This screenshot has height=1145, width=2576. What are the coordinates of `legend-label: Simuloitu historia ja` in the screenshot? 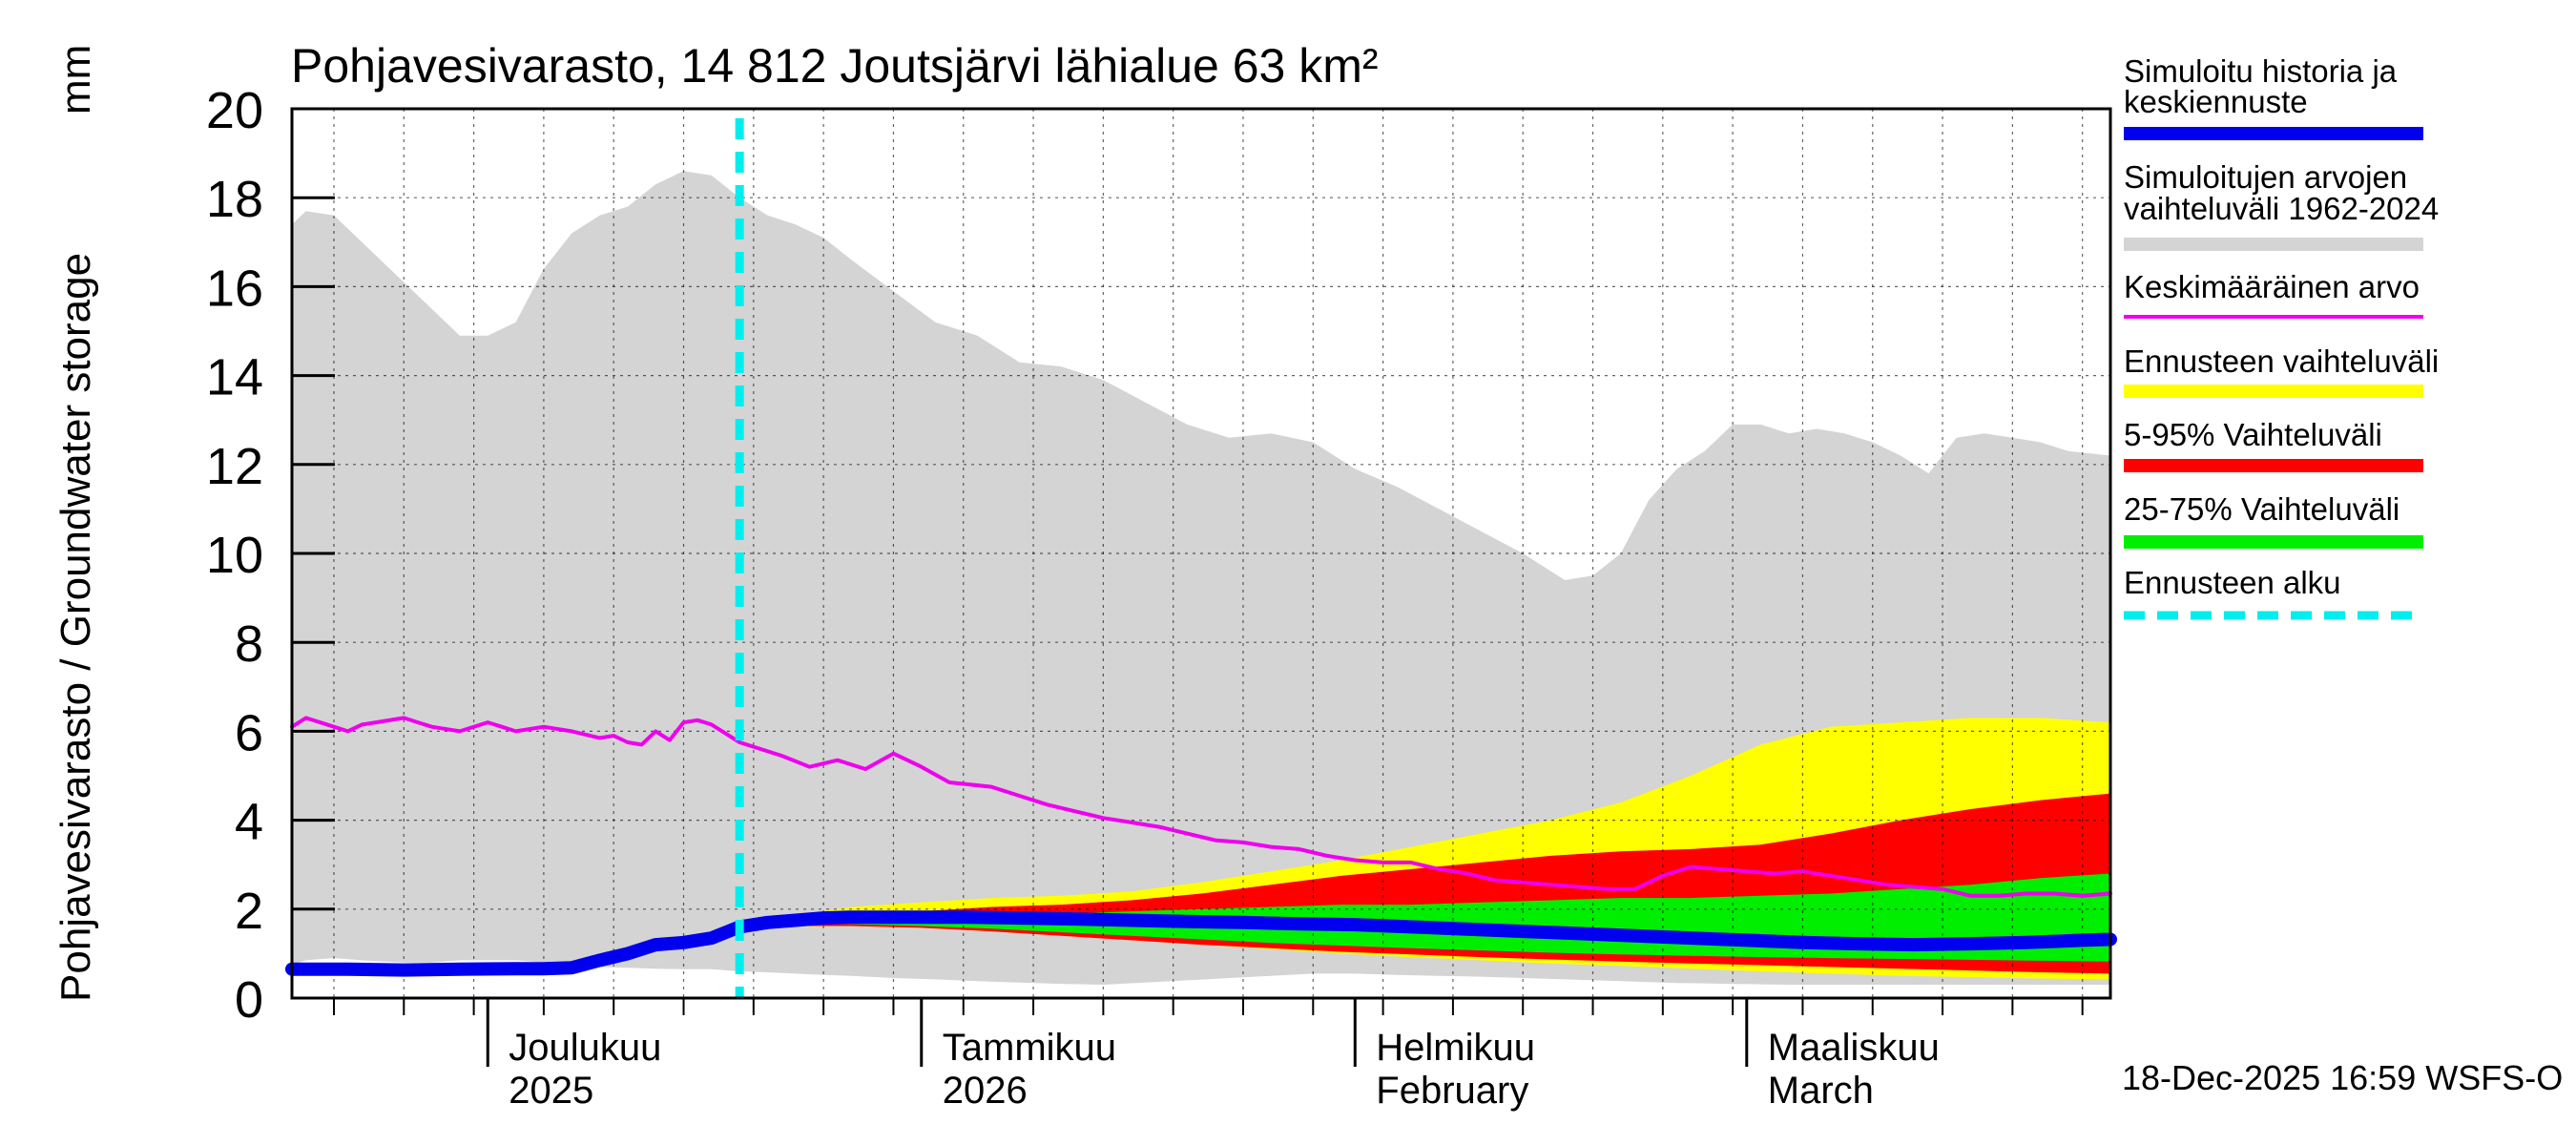 It's located at (2261, 71).